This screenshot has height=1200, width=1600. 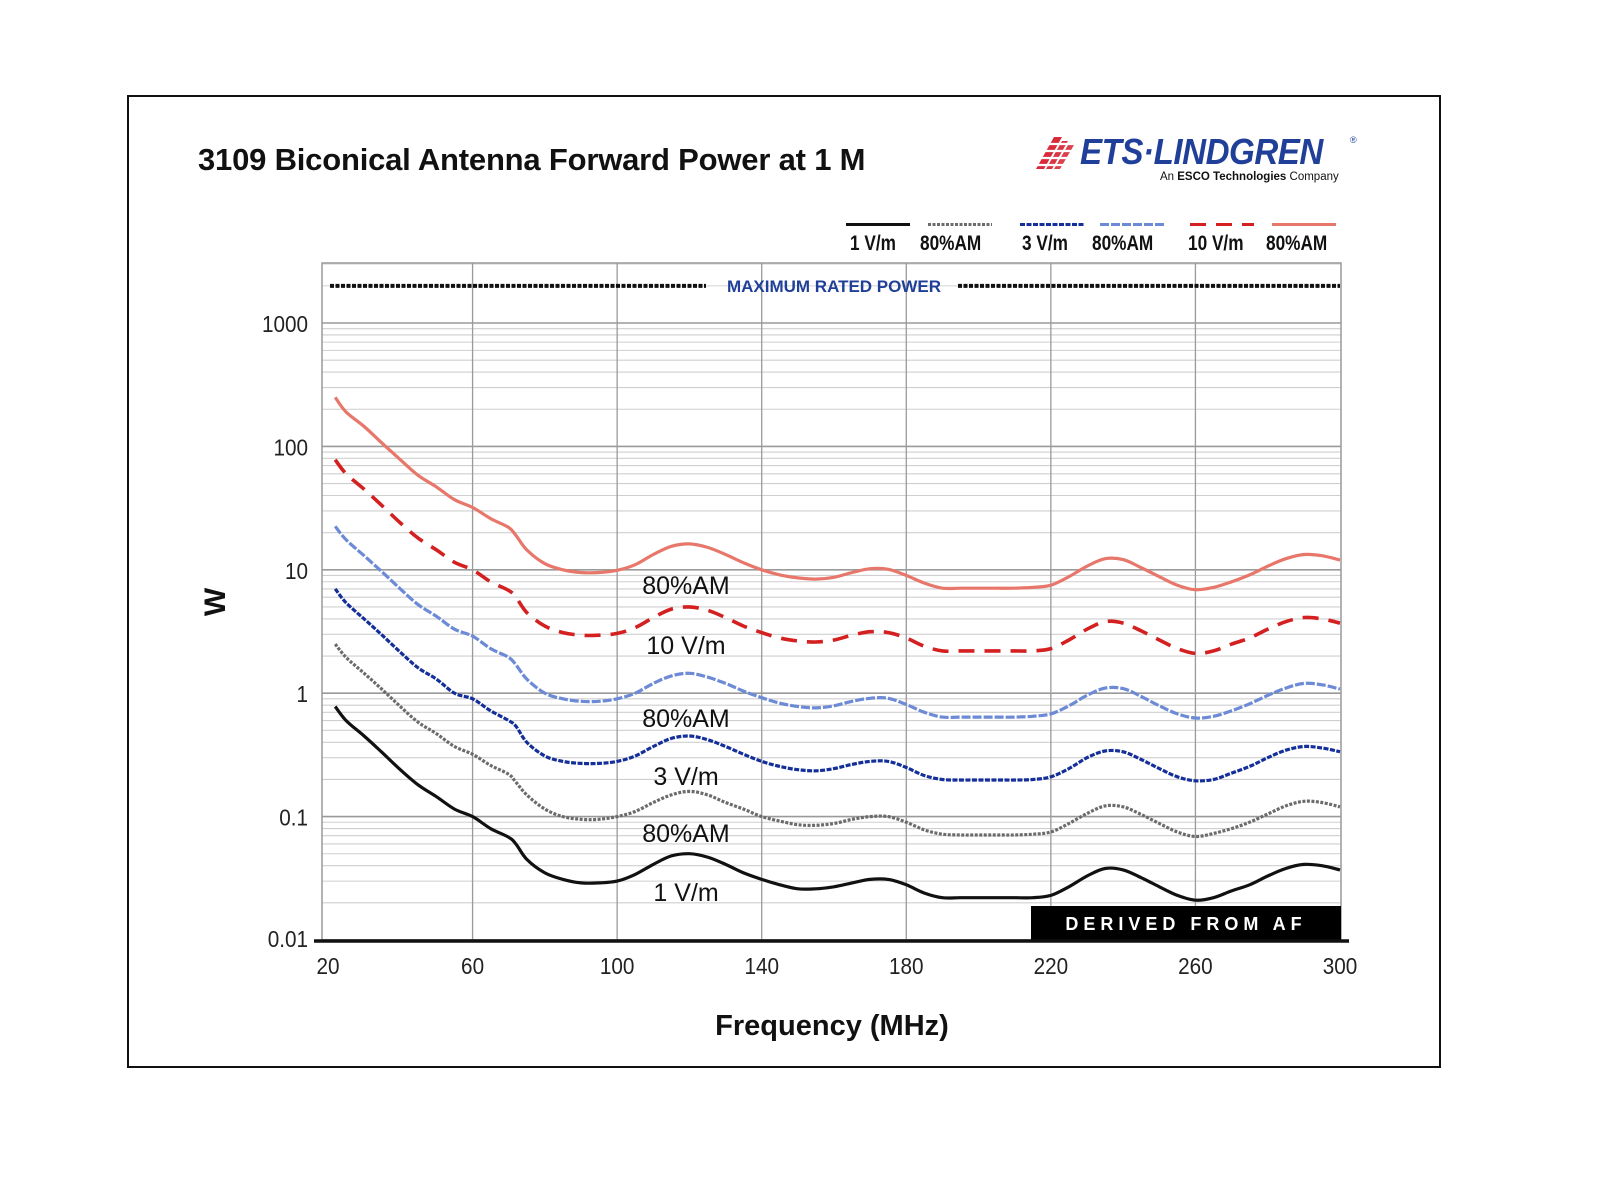 I want to click on y-tick-label: 0.01, so click(x=288, y=939).